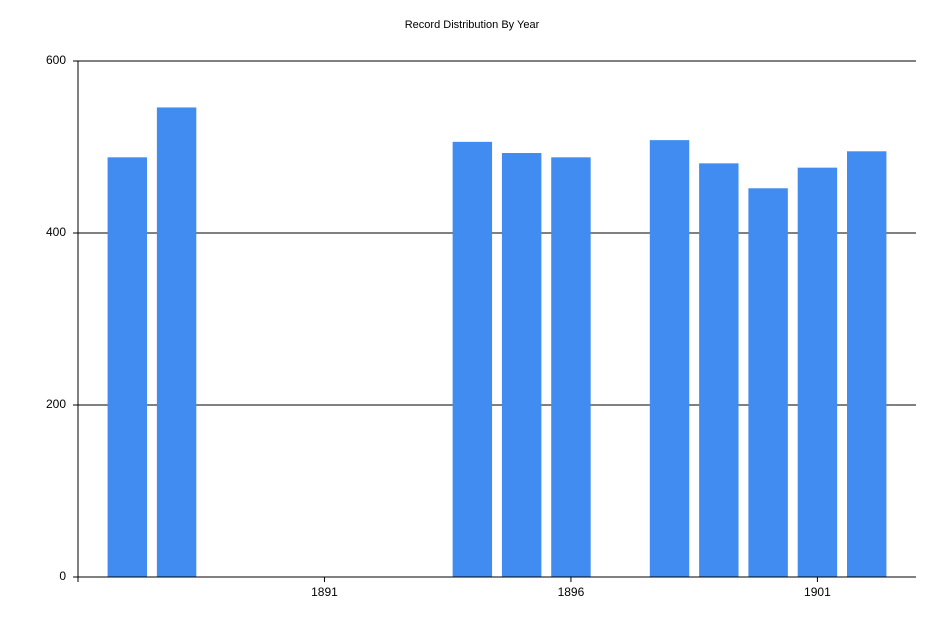 The height and width of the screenshot is (630, 945). Describe the element at coordinates (571, 592) in the screenshot. I see `x-tick-label: 1896` at that location.